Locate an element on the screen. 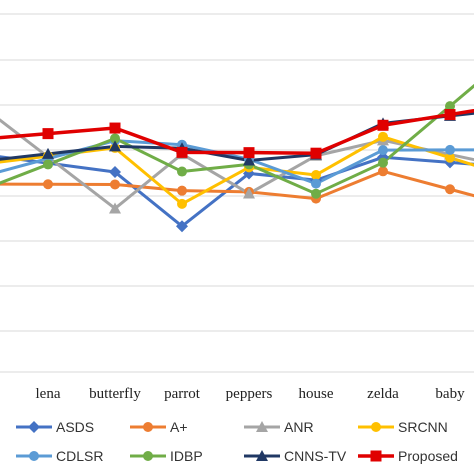  x-tick-label-zelda: zelda is located at coordinates (383, 394).